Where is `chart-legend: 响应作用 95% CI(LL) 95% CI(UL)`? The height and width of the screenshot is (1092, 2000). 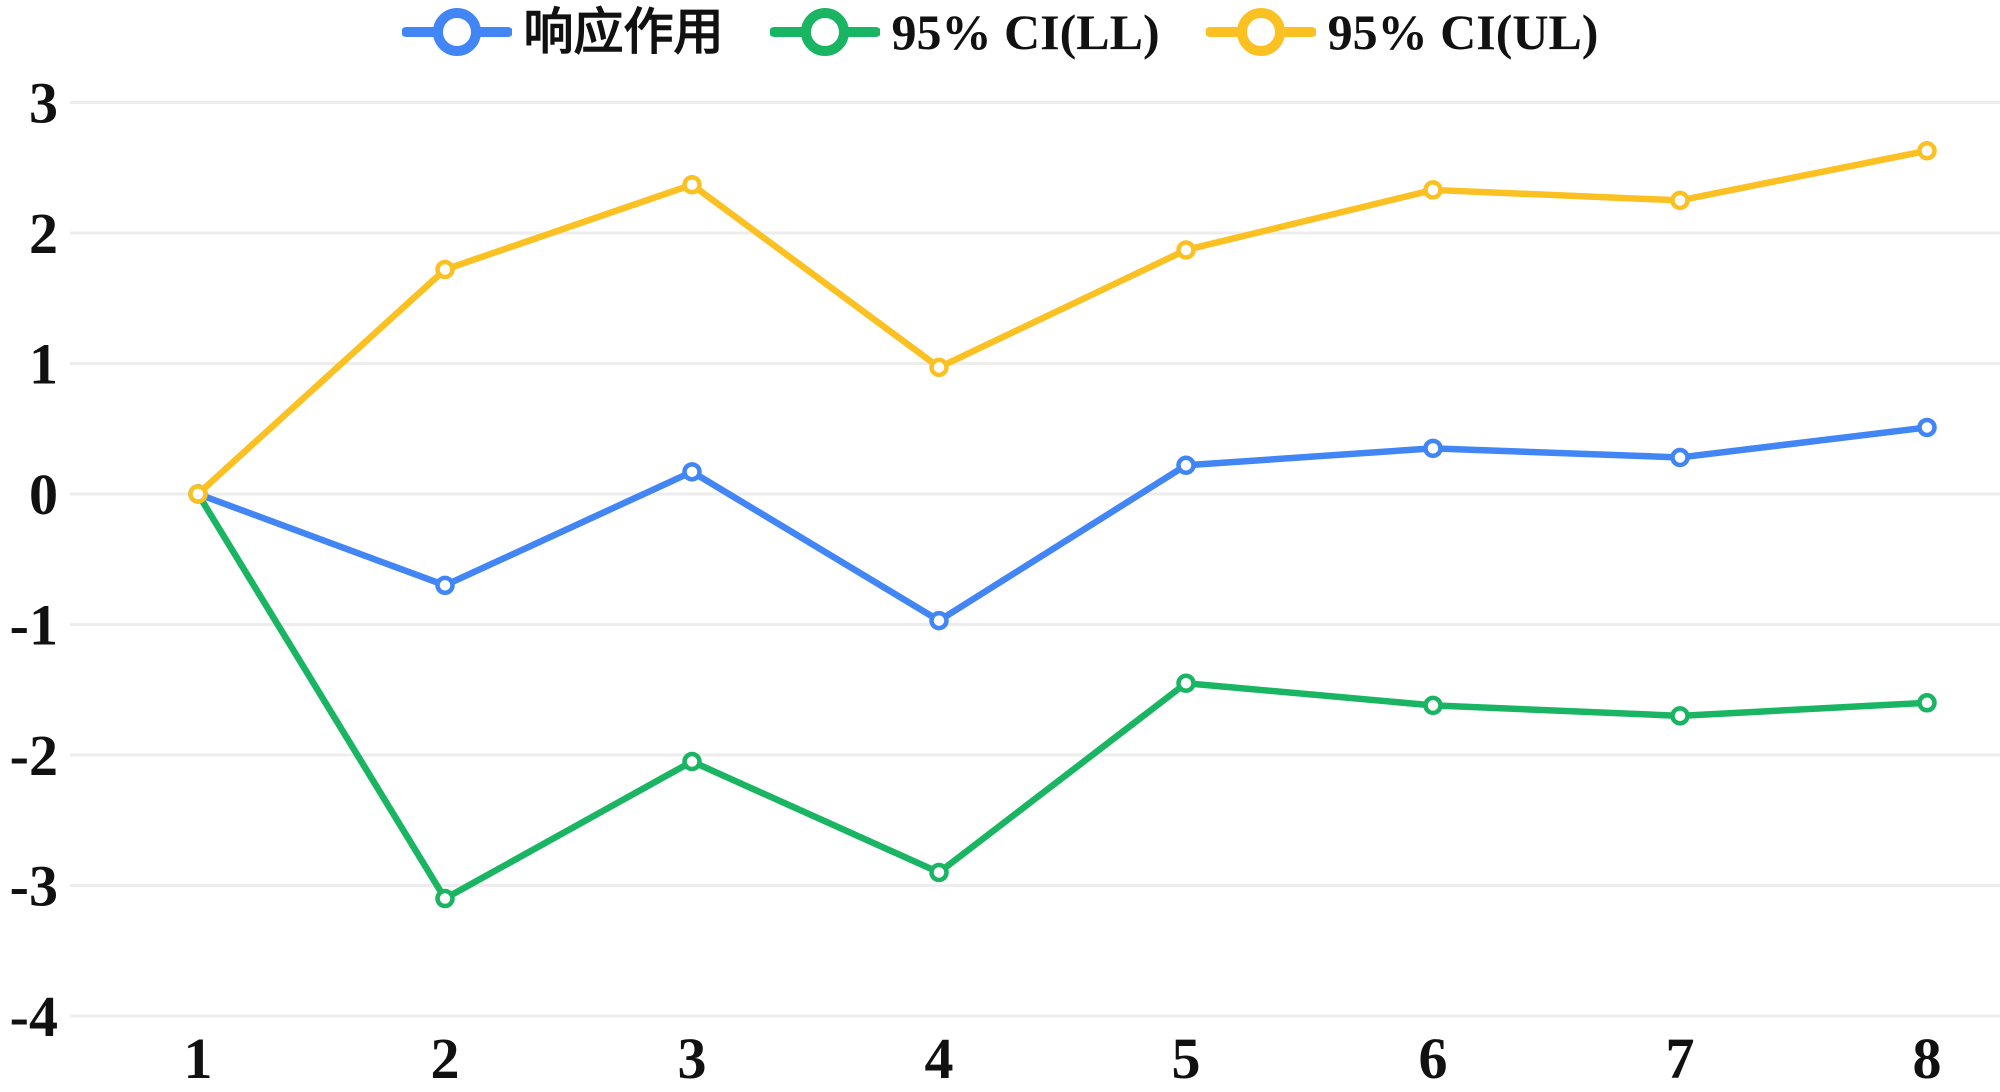
chart-legend: 响应作用 95% CI(LL) 95% CI(UL) is located at coordinates (1000, 32).